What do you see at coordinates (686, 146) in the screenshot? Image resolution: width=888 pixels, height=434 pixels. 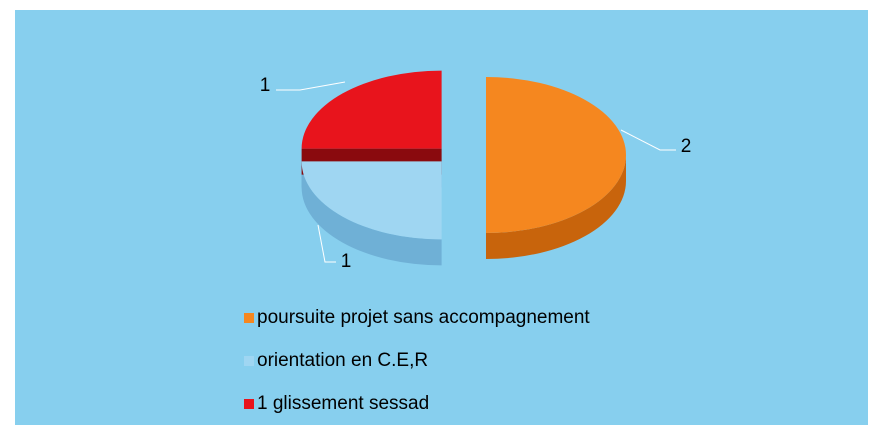 I see `data-label: 2` at bounding box center [686, 146].